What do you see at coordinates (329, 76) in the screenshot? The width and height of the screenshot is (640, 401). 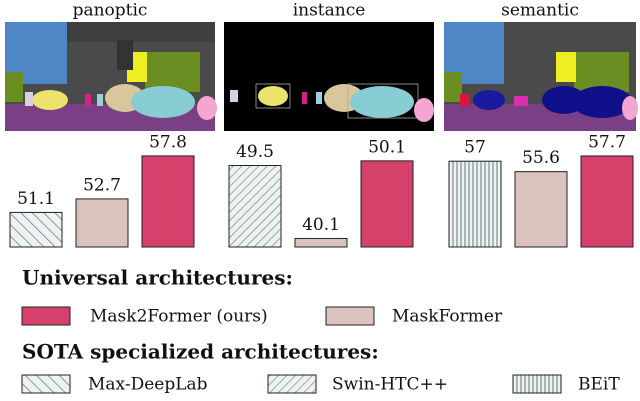 I see `instance-image` at bounding box center [329, 76].